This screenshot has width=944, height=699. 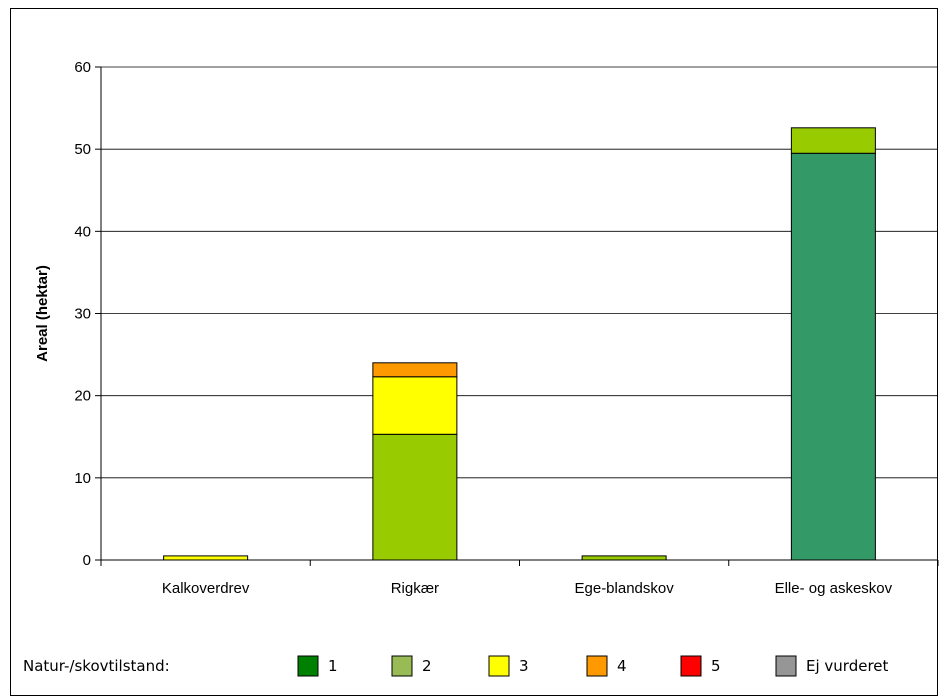 I want to click on x-tick-label: Elle- og askeskov, so click(x=834, y=588).